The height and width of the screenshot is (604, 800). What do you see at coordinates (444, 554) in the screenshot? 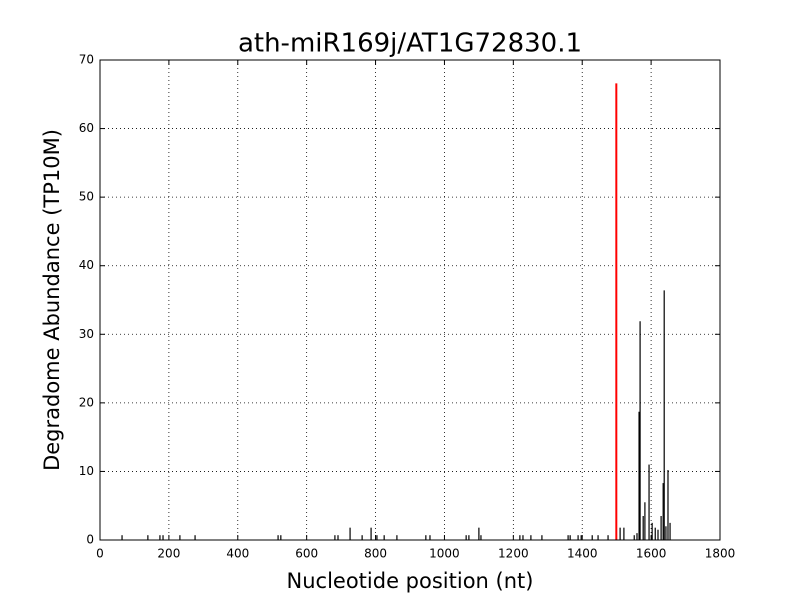
I see `x-tick-label: 1000` at bounding box center [444, 554].